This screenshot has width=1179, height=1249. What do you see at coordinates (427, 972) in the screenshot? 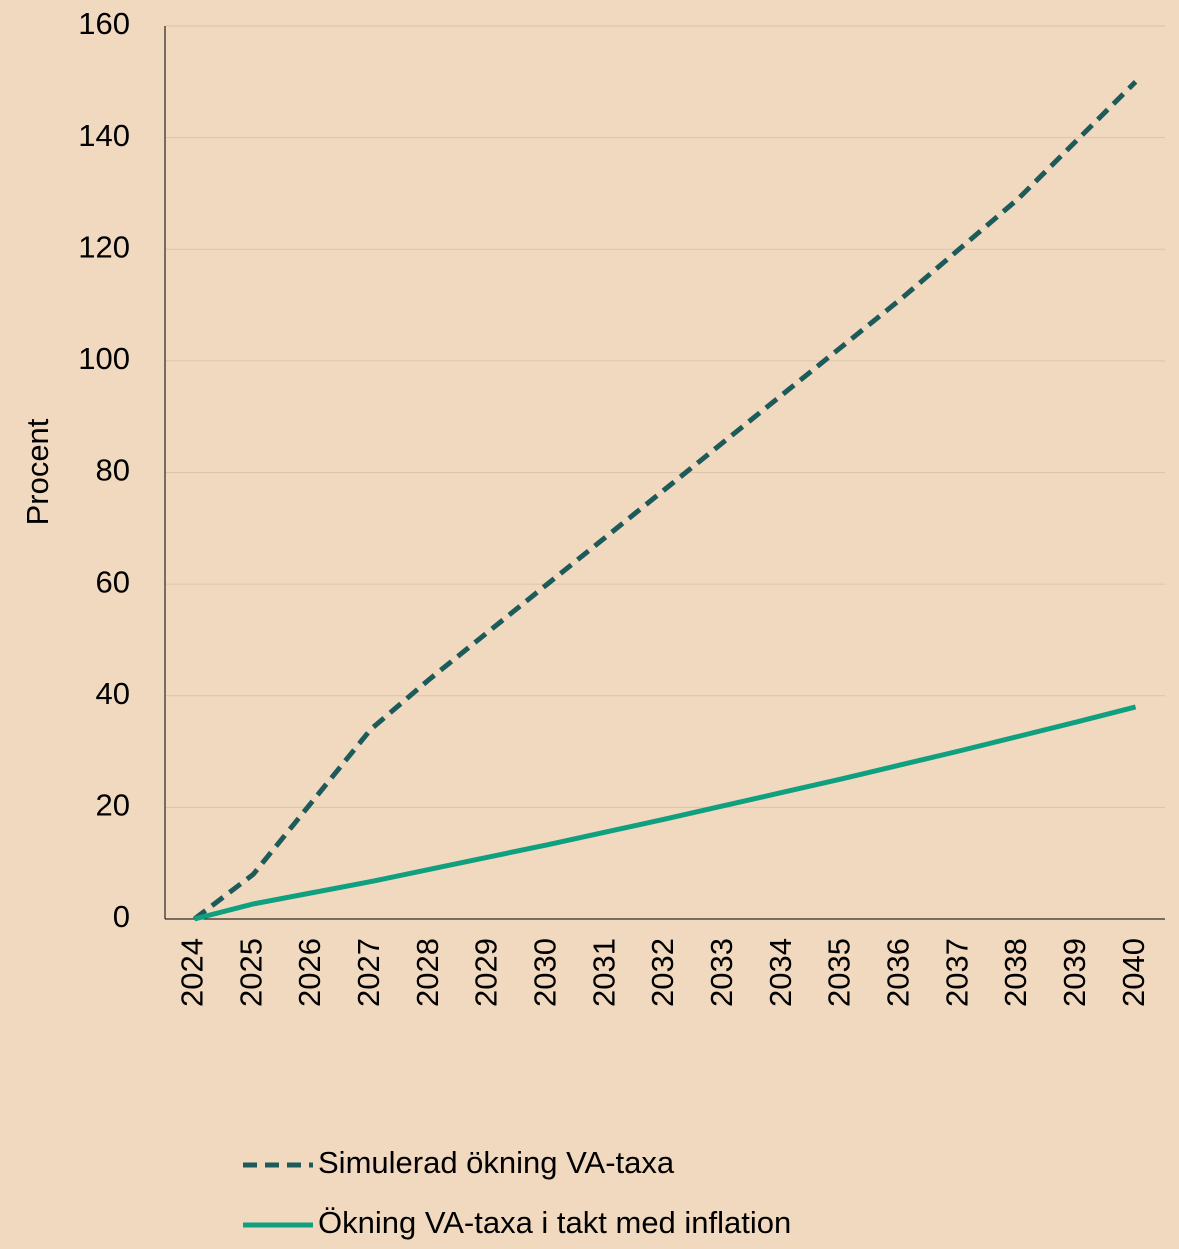
I see `x-tick-label: 2028` at bounding box center [427, 972].